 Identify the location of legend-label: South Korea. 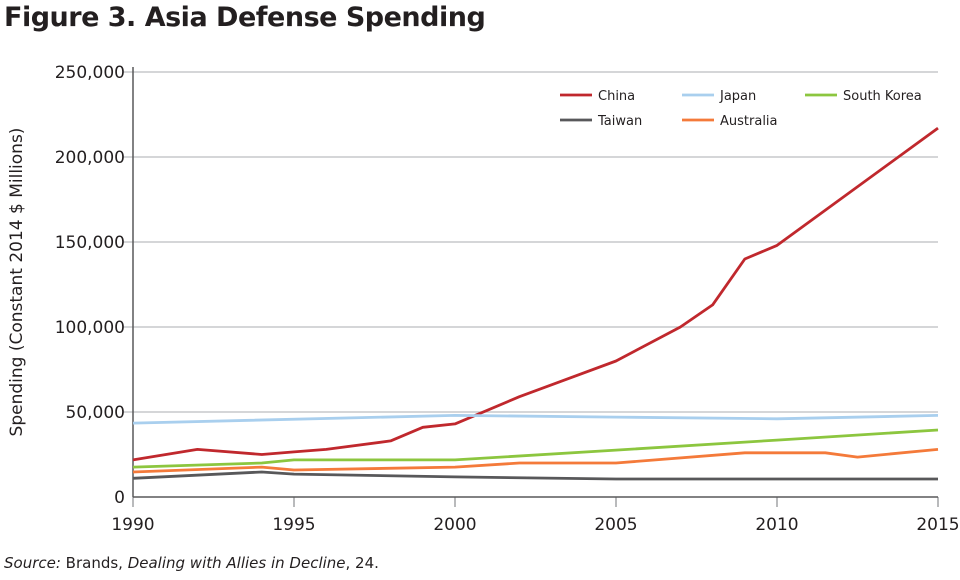
(882, 96).